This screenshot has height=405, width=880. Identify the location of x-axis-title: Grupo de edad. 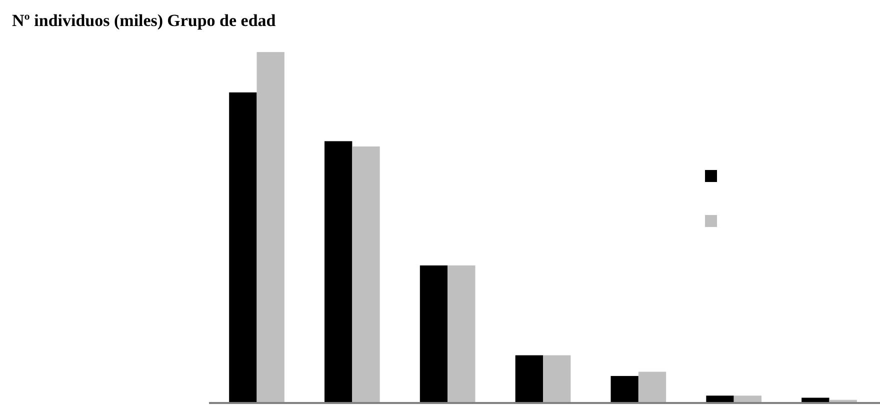
(221, 20).